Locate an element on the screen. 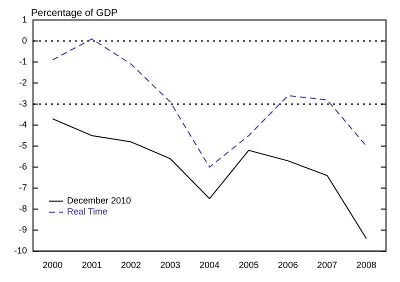  x-tick-label: 2002 is located at coordinates (131, 265).